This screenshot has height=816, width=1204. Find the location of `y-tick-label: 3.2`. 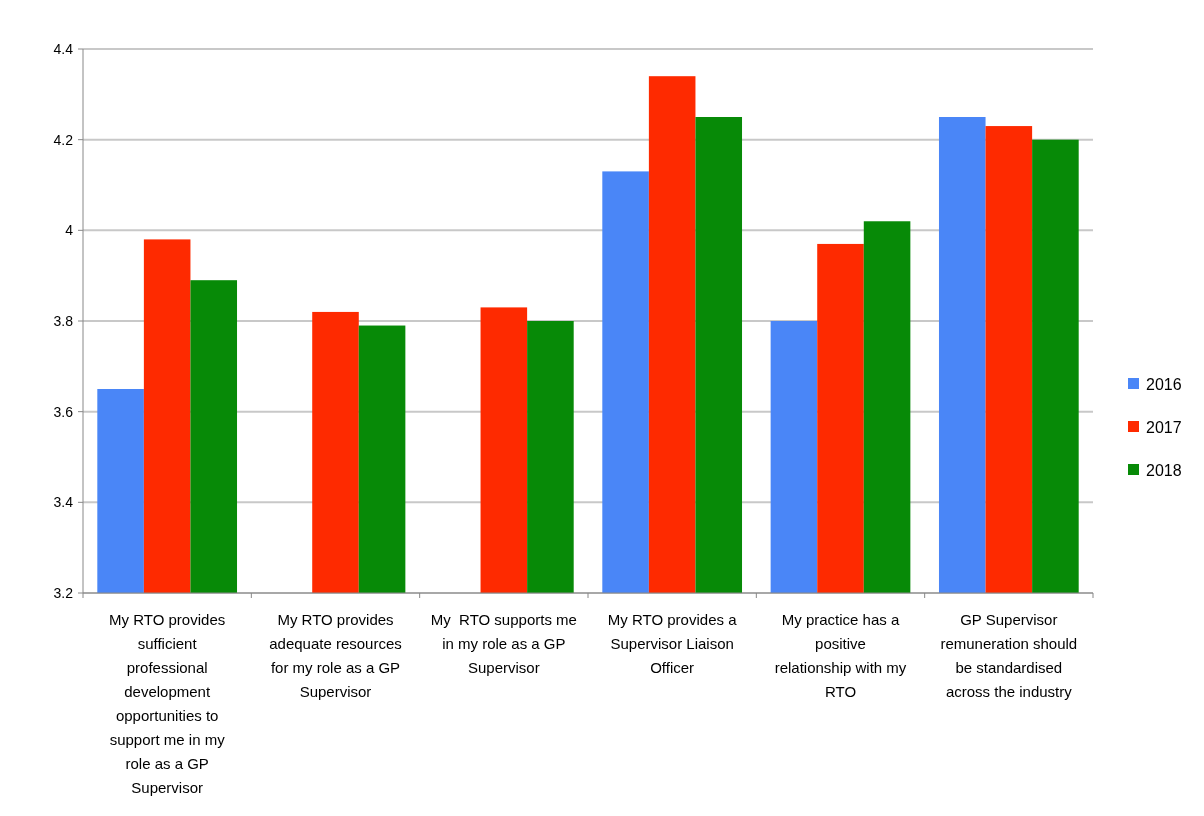

y-tick-label: 3.2 is located at coordinates (63, 592).